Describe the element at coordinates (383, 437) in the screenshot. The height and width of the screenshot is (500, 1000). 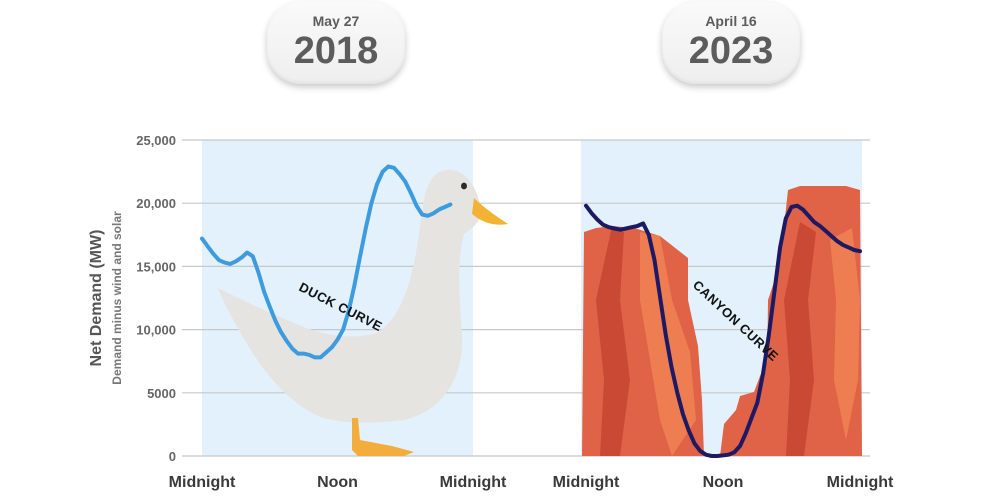
I see `duck-feet` at that location.